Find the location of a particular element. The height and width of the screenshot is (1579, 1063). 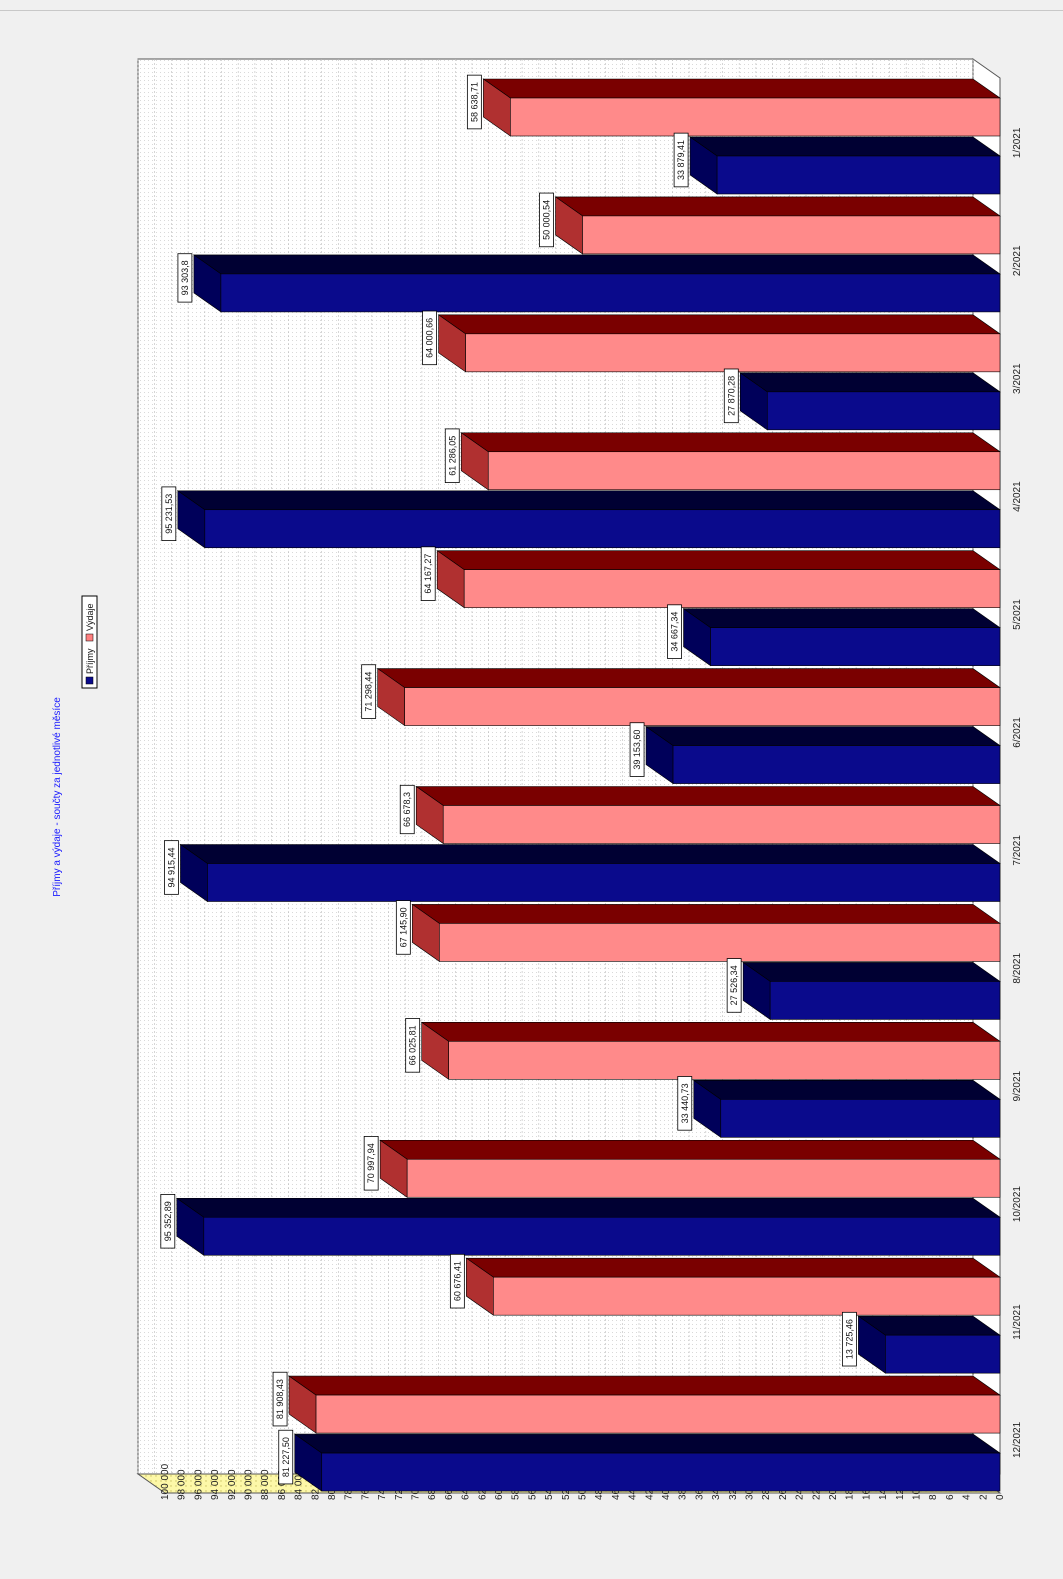

data-label: 58 638,71 is located at coordinates (474, 102).